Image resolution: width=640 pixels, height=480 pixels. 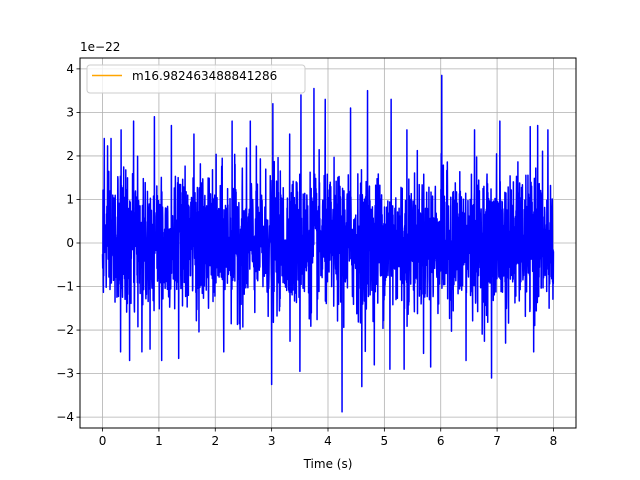 I want to click on x-tick-label: 3, so click(x=272, y=441).